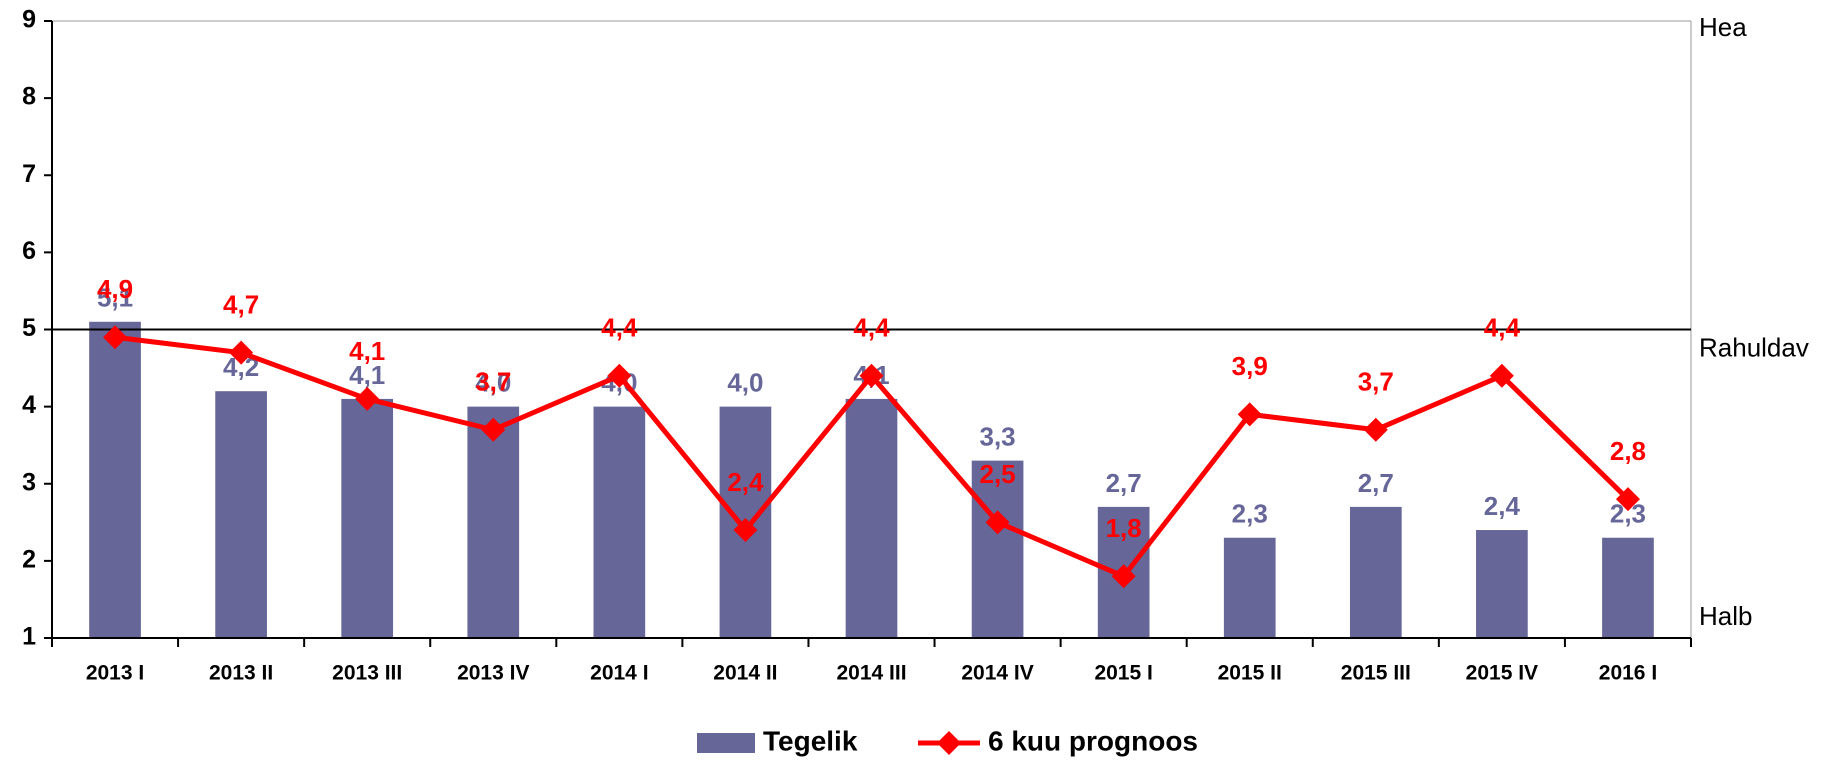 This screenshot has height=769, width=1845. I want to click on x-tick-label: 2013 I, so click(115, 673).